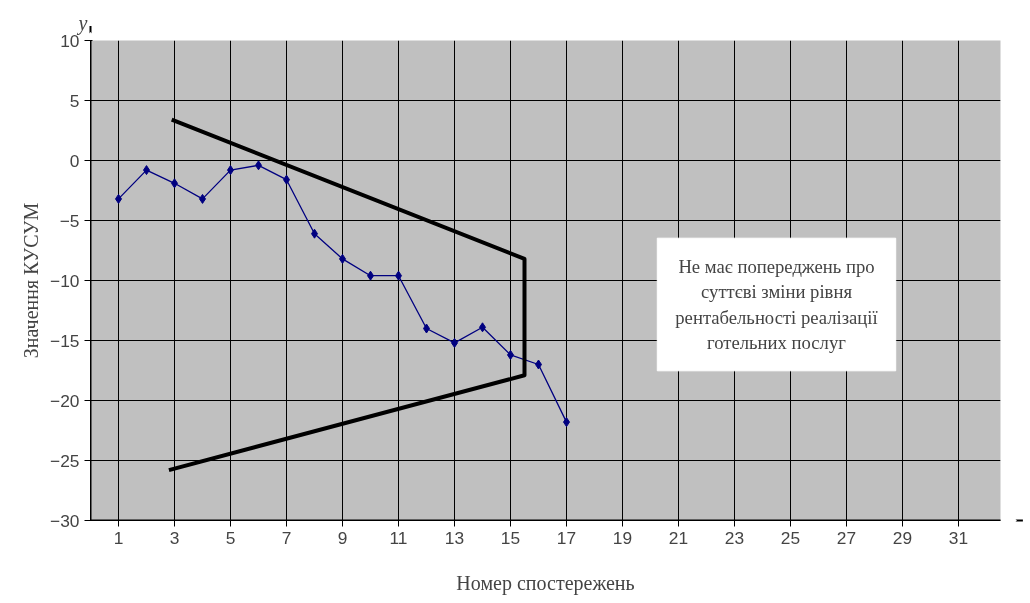  What do you see at coordinates (902, 537) in the screenshot?
I see `x-tick-label: 29` at bounding box center [902, 537].